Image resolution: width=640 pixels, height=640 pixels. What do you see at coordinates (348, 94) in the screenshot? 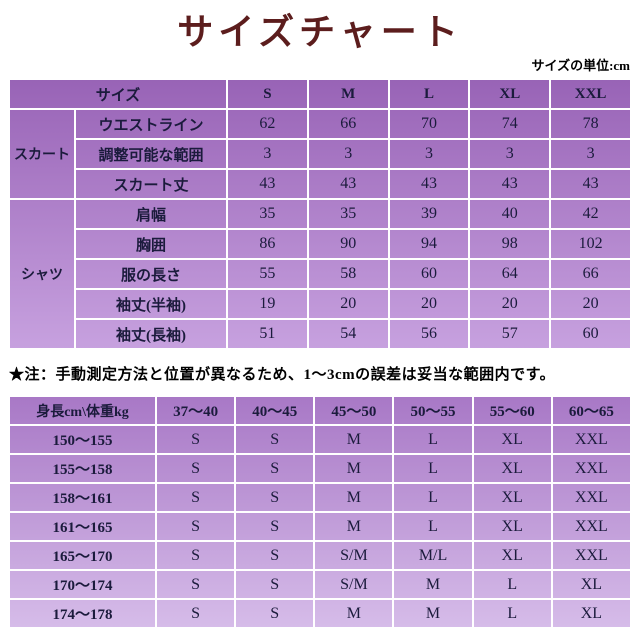
I see `size-column-header: M` at bounding box center [348, 94].